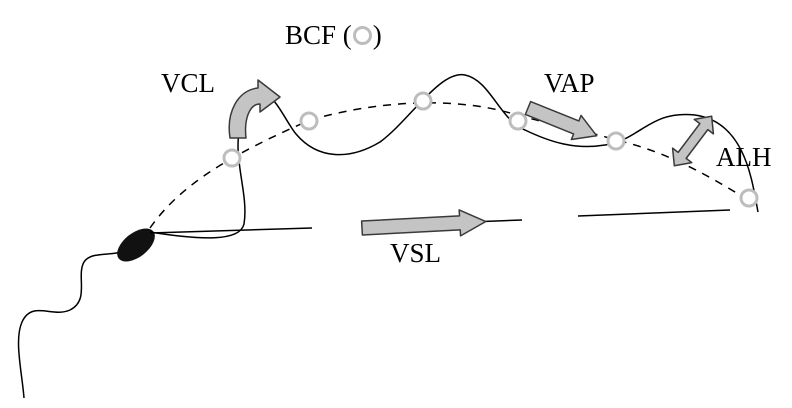 This screenshot has height=408, width=792. Describe the element at coordinates (311, 35) in the screenshot. I see `bcf-label-text: BCF` at that location.